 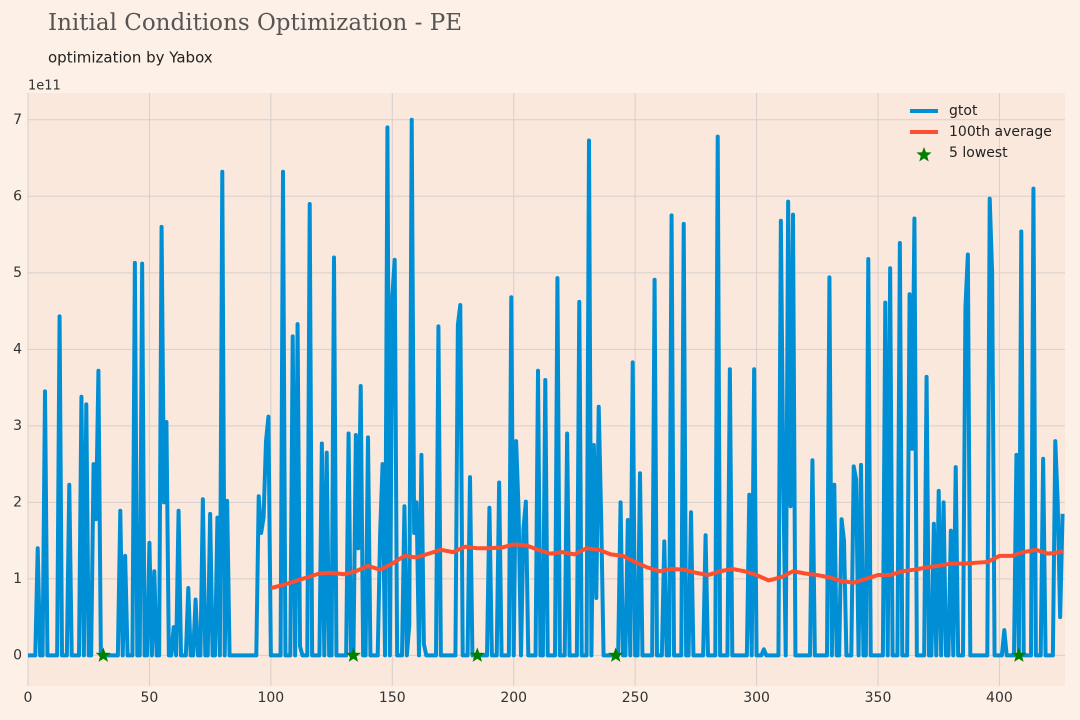 I want to click on x-tick-label: 200, so click(x=513, y=698).